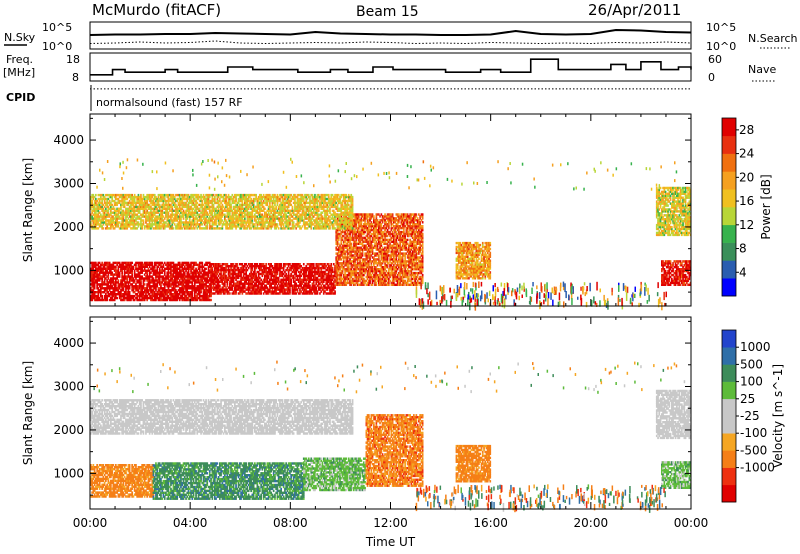 The image size is (800, 554). What do you see at coordinates (387, 12) in the screenshot?
I see `beam-title: Beam 15` at bounding box center [387, 12].